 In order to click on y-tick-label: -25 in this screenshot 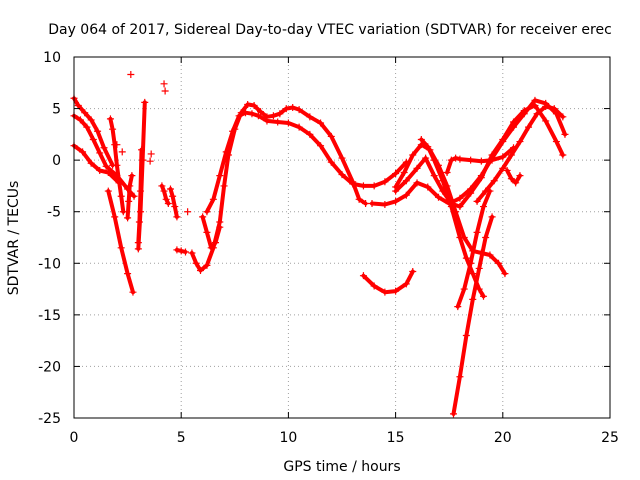, I will do `click(49, 419)`.